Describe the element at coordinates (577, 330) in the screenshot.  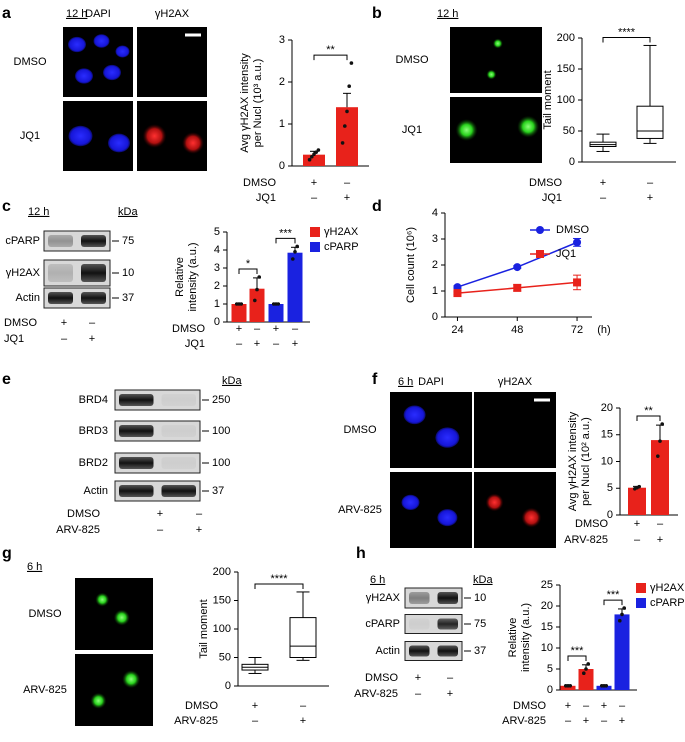
I see `x-tick-label: 72` at that location.